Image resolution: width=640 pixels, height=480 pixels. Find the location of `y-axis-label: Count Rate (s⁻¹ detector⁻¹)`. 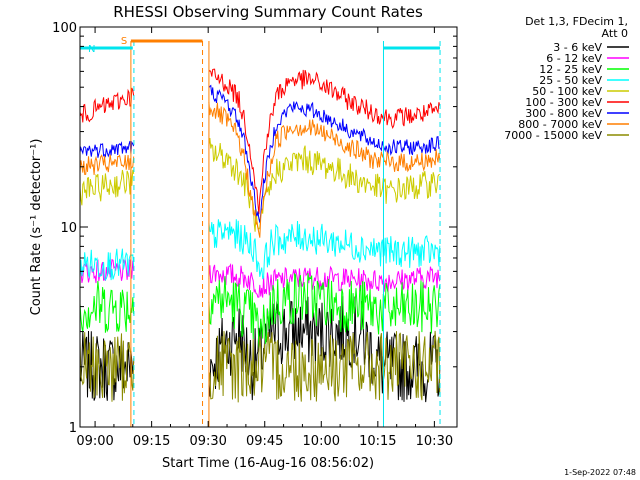

y-axis-label: Count Rate (s⁻¹ detector⁻¹) is located at coordinates (36, 227).